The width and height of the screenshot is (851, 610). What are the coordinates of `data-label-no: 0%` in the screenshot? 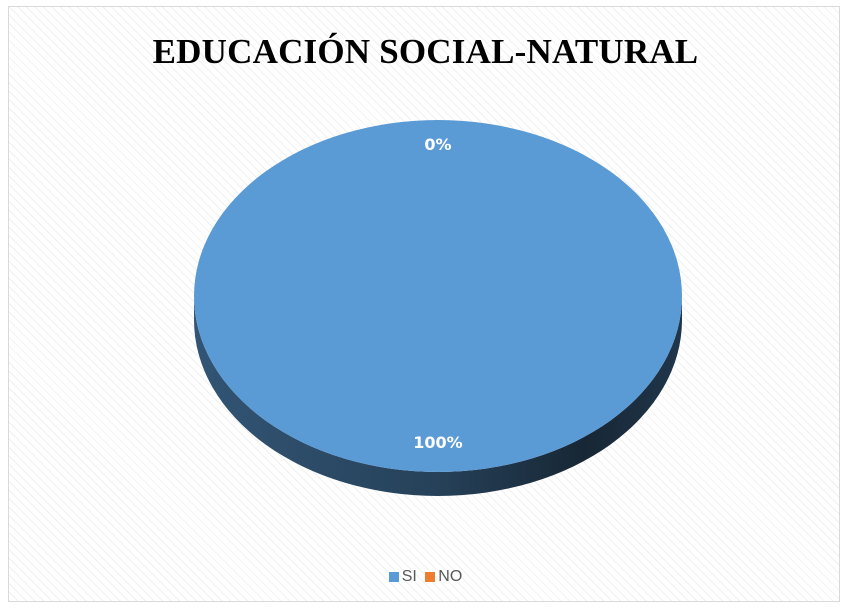 It's located at (437, 144).